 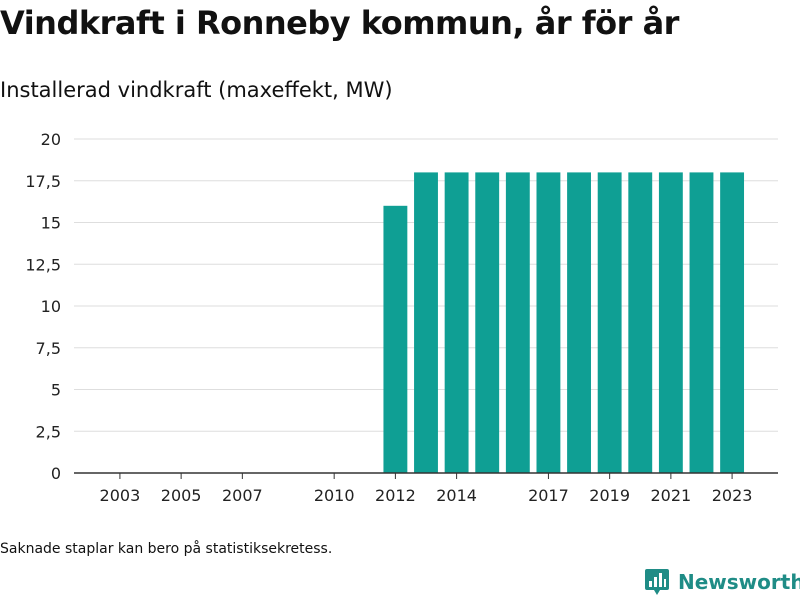 What do you see at coordinates (43, 264) in the screenshot?
I see `y-tick-label: 12,5` at bounding box center [43, 264].